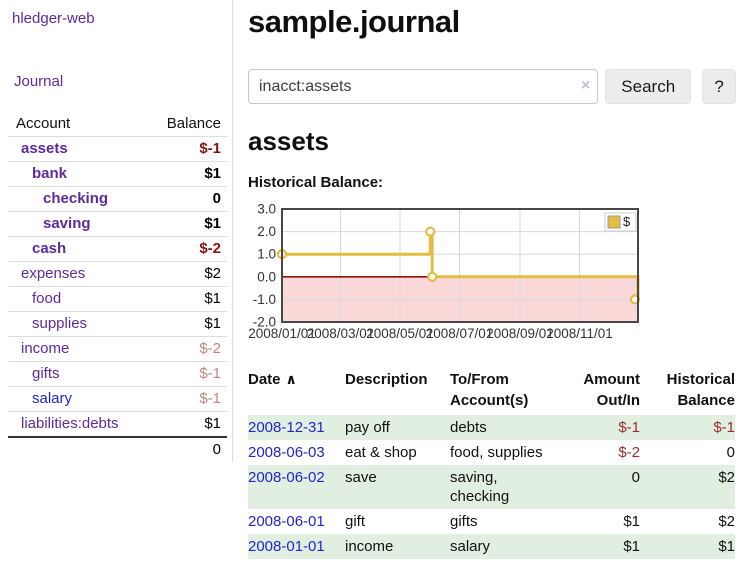  I want to click on transaction-description: income, so click(397, 546).